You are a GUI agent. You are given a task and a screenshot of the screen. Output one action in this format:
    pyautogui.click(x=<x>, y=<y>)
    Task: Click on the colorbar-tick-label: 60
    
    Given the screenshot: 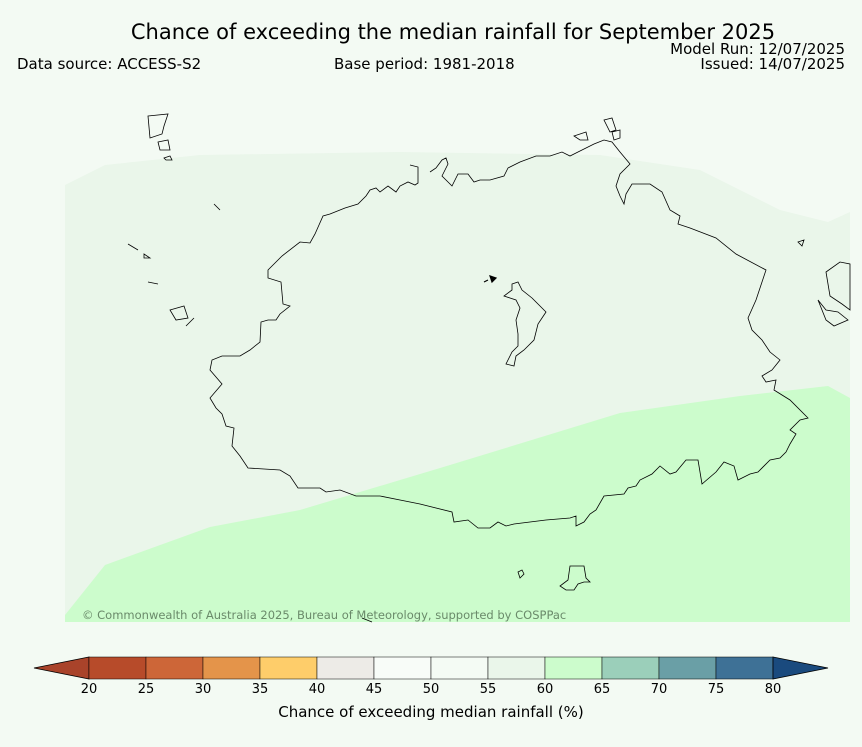 What is the action you would take?
    pyautogui.click(x=545, y=689)
    